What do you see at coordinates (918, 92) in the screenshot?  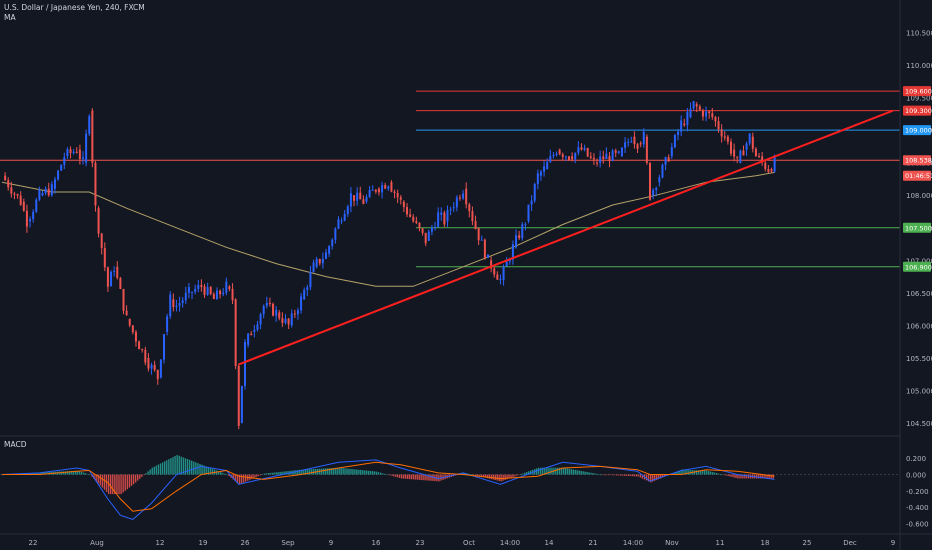 I see `price-tag-label: 109.600` at bounding box center [918, 92].